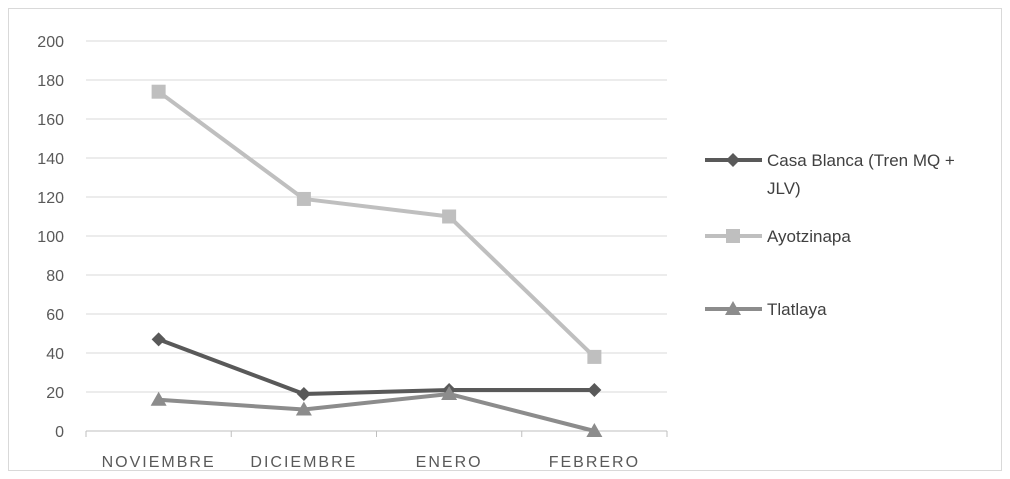 This screenshot has height=479, width=1010. I want to click on y-tick-label: 140, so click(50, 159).